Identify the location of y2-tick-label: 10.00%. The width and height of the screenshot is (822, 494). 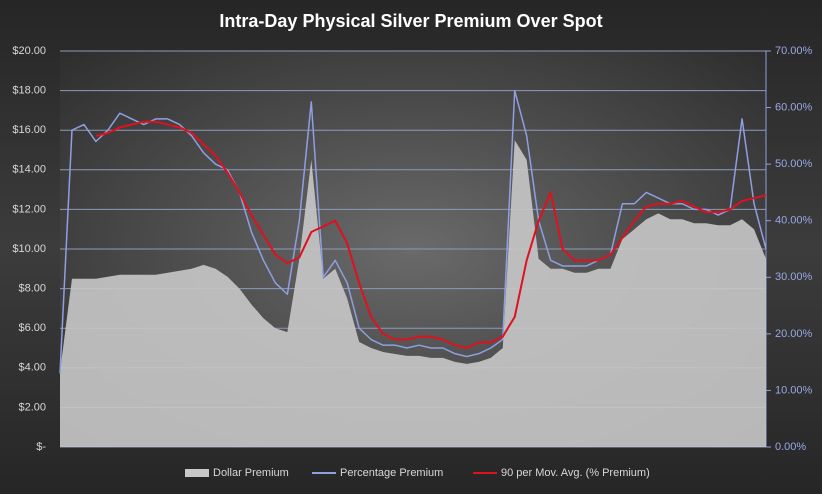
(794, 390).